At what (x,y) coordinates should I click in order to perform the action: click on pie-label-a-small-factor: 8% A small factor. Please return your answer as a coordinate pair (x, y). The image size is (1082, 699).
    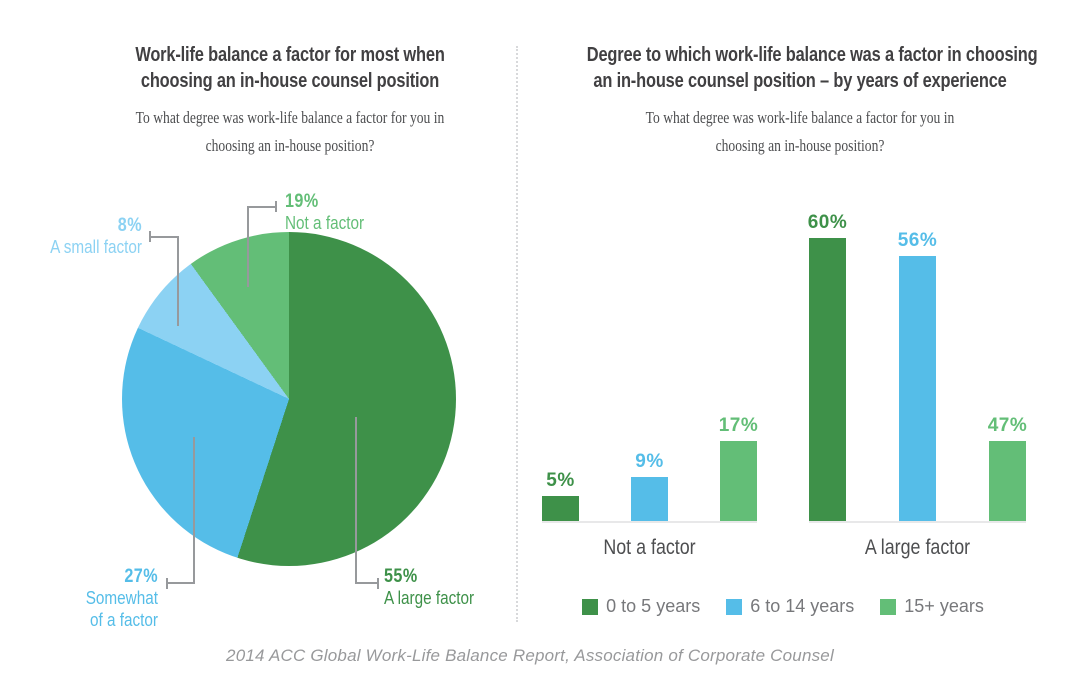
    Looking at the image, I should click on (86, 236).